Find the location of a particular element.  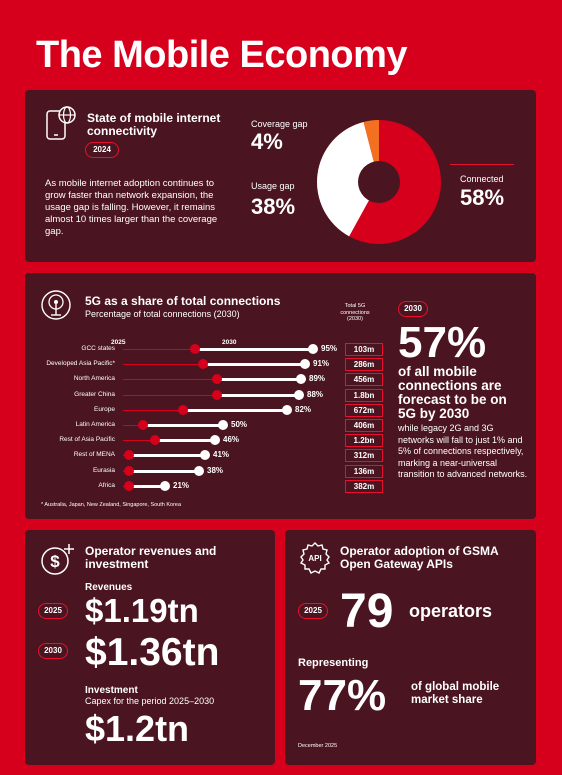

row-connections: 1.8bn is located at coordinates (364, 395).